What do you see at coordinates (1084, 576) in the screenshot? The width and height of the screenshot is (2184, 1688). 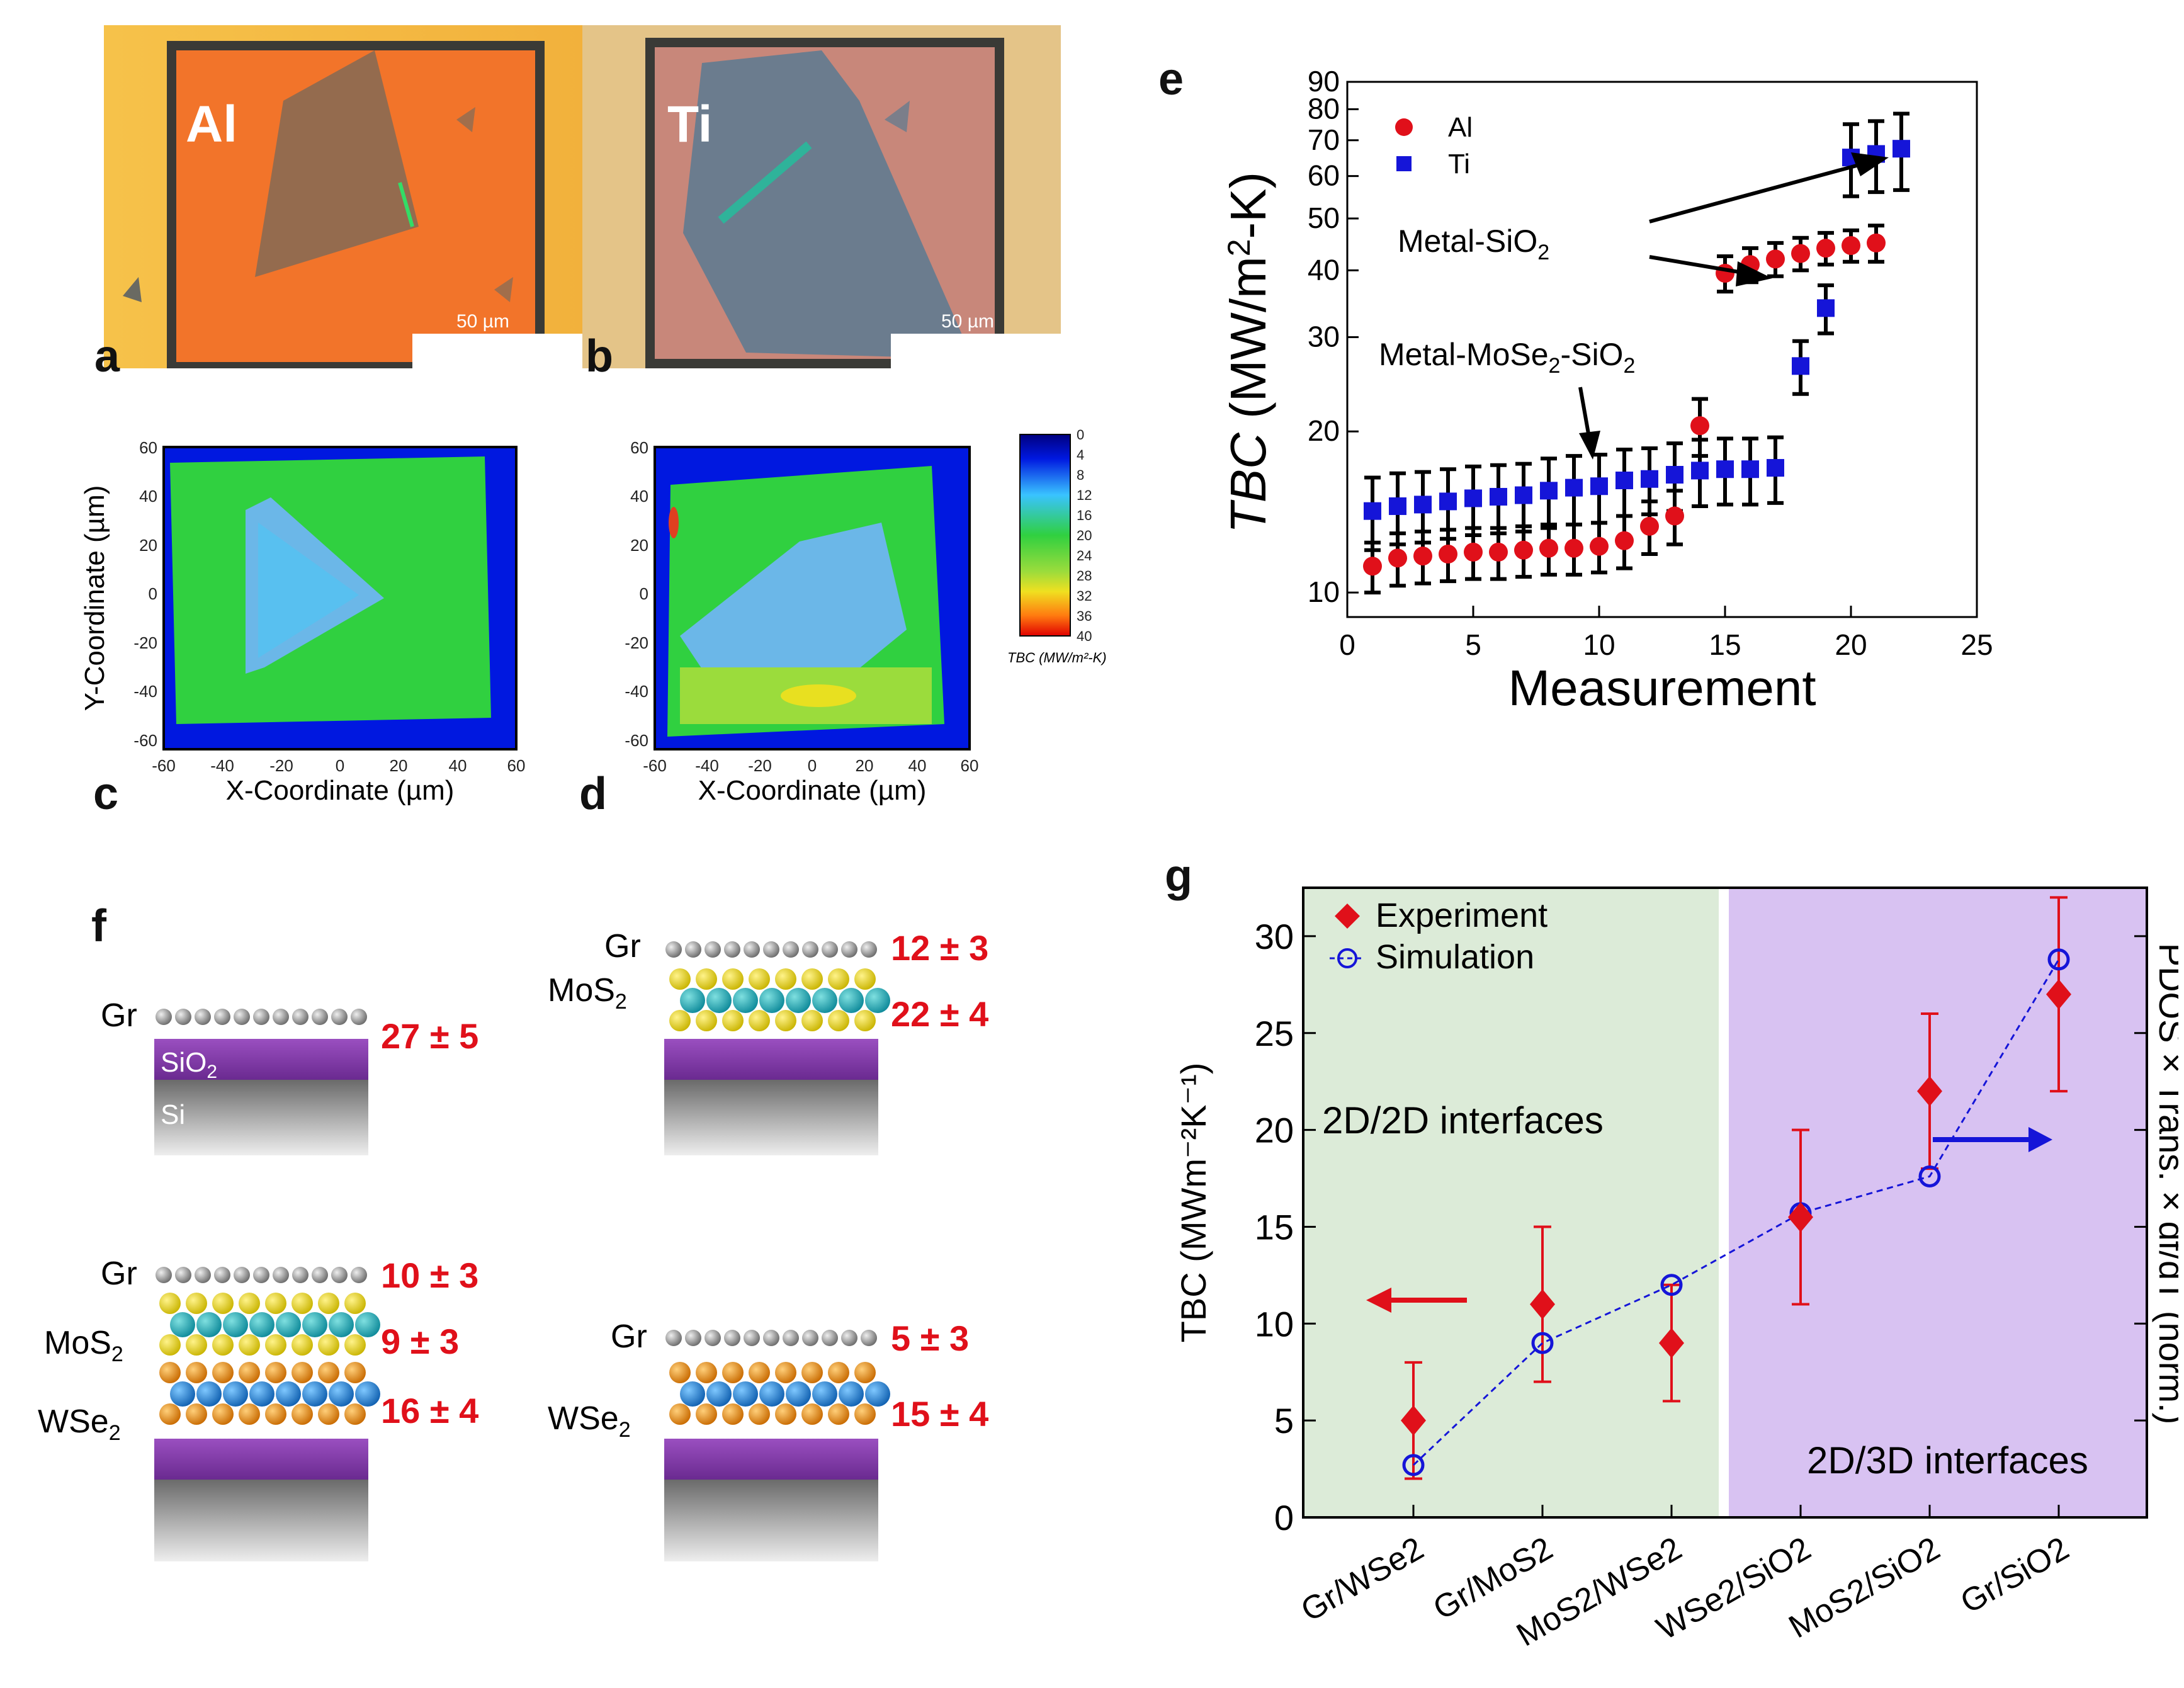 I see `svg-text: 28` at bounding box center [1084, 576].